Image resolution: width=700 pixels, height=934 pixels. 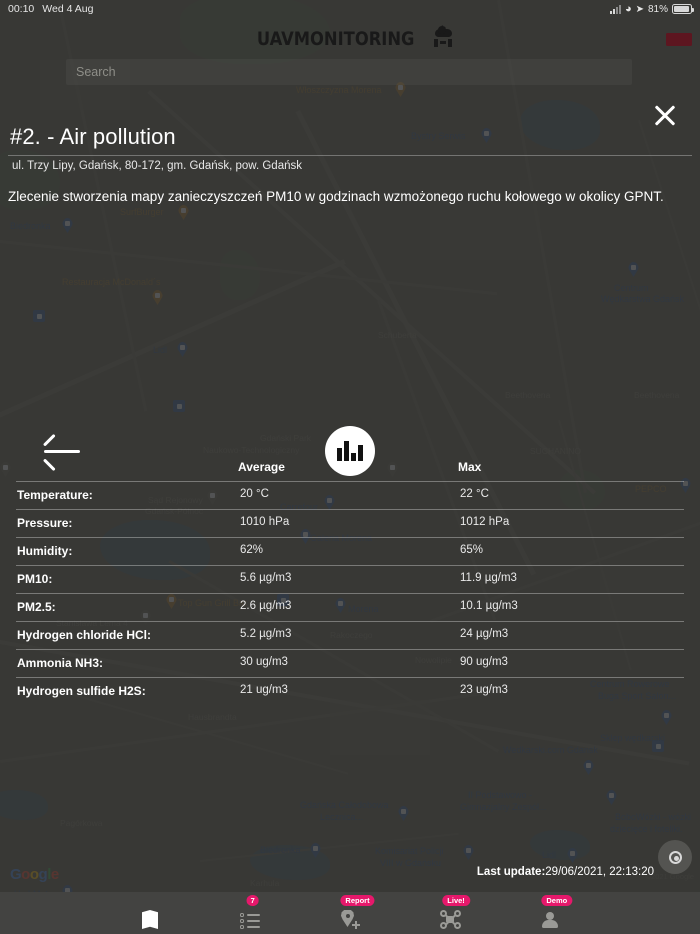 I want to click on table-row: Pressure: 1010 hPa 1012 hPa, so click(x=350, y=523).